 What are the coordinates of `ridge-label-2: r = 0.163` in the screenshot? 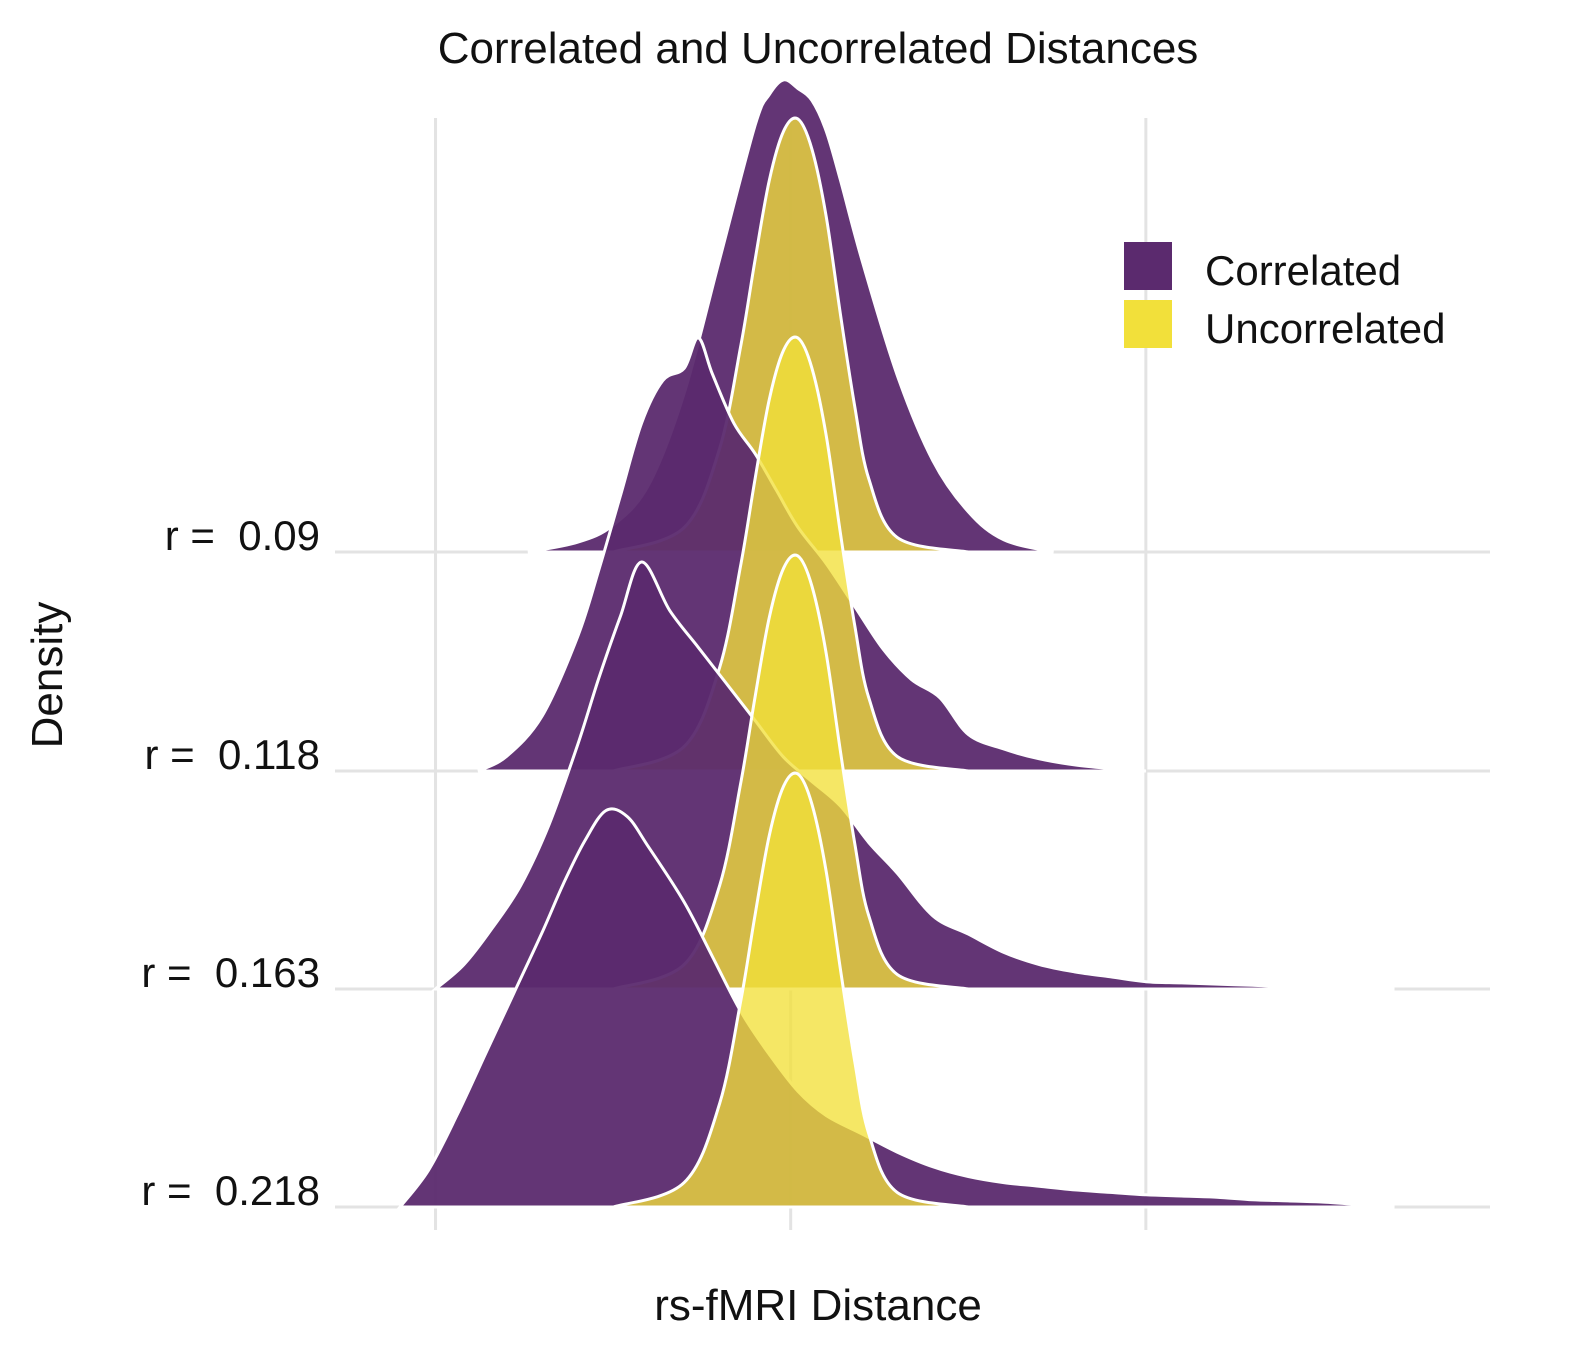 It's located at (230, 972).